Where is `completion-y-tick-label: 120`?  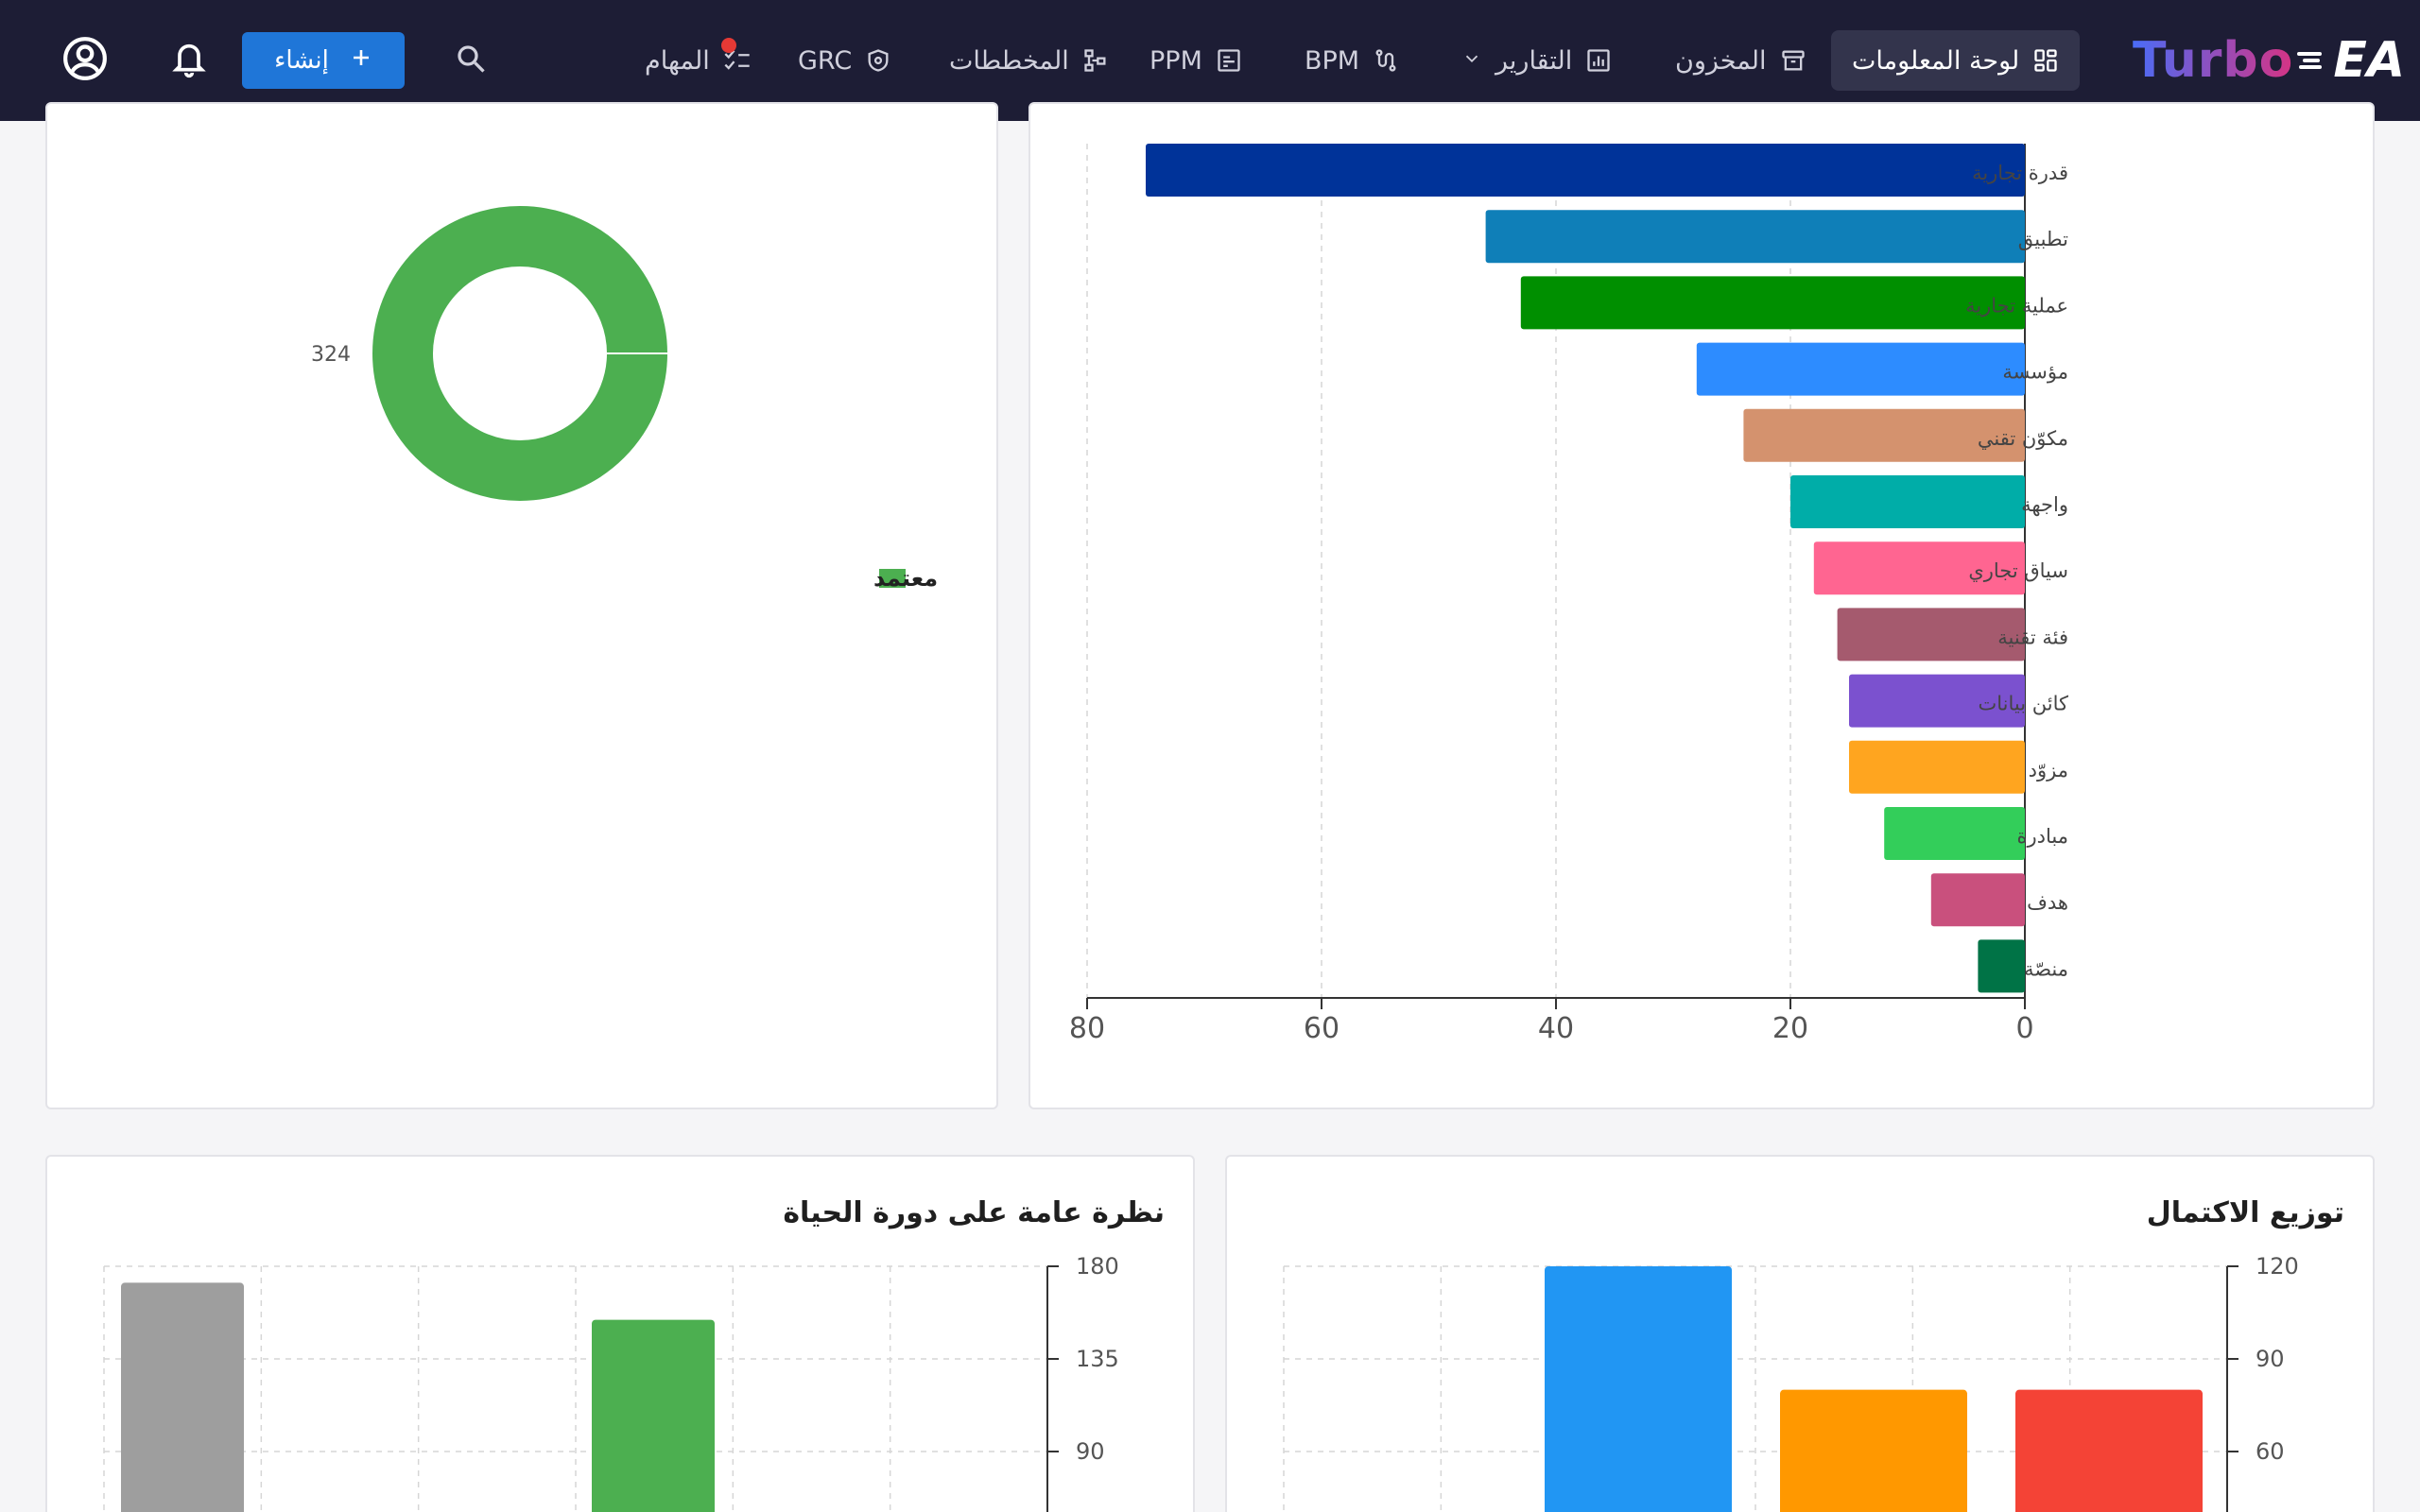 completion-y-tick-label: 120 is located at coordinates (2277, 1266).